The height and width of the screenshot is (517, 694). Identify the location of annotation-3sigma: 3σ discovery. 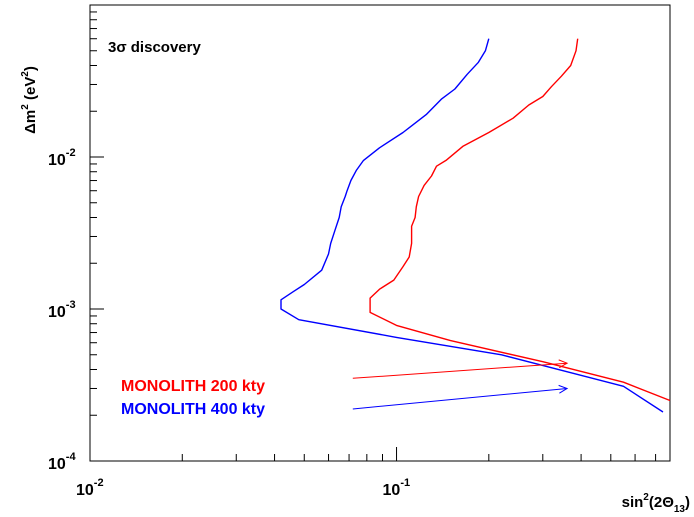
(154, 47).